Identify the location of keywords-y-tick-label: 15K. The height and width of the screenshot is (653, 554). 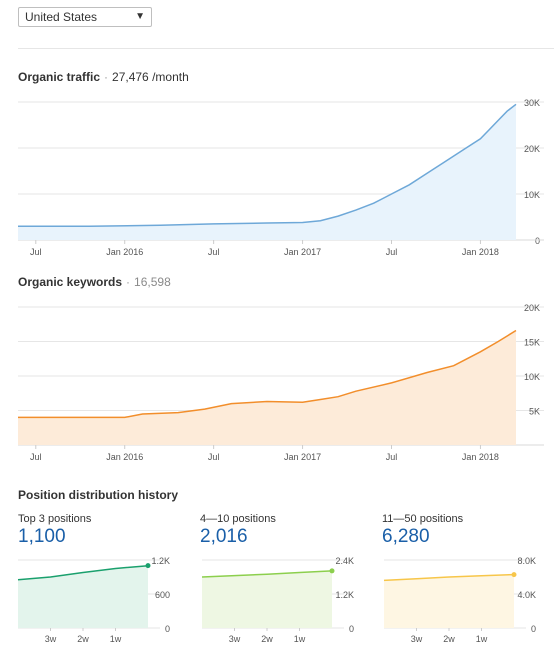
(532, 343).